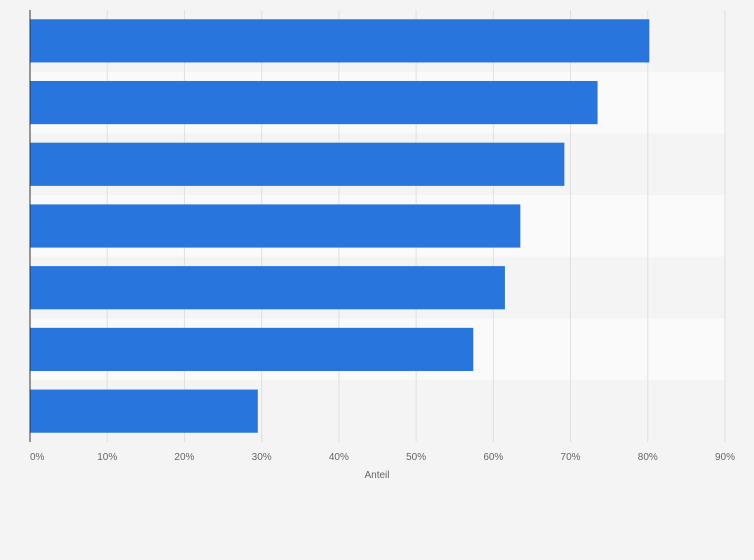  I want to click on x-axis-title: Anteil, so click(376, 475).